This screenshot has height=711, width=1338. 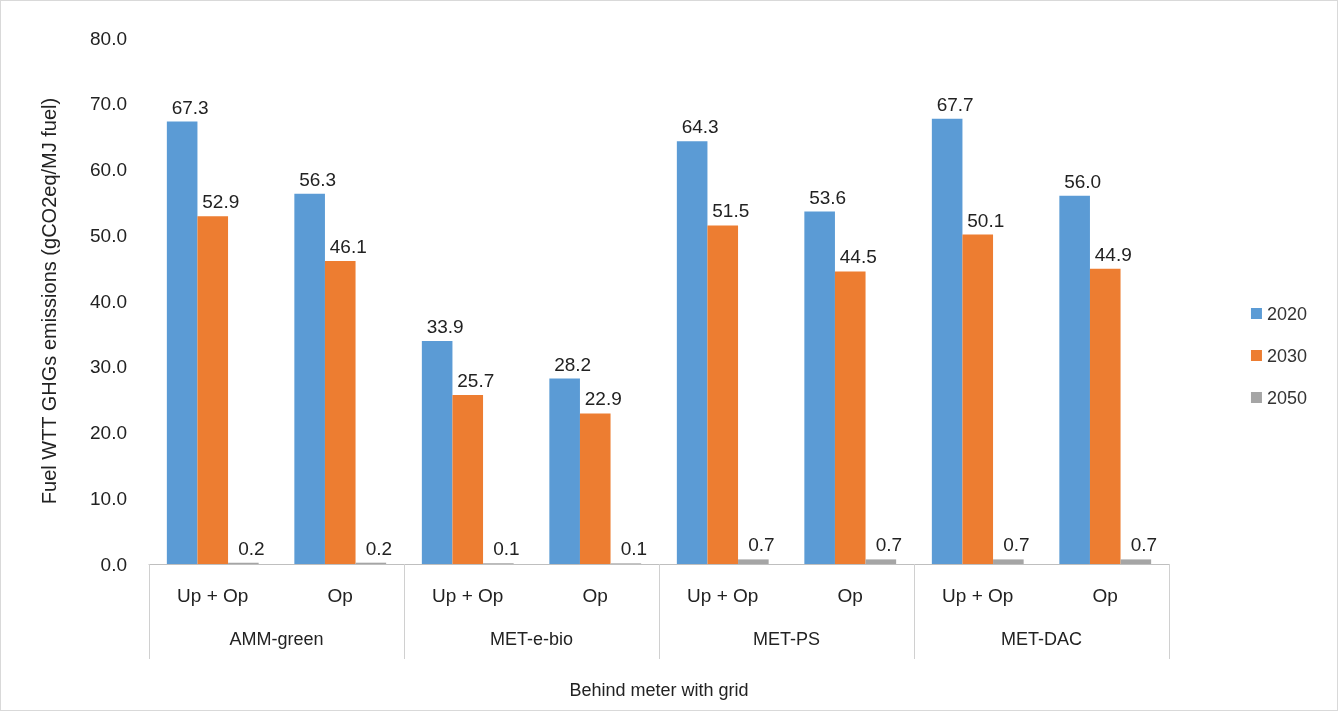 What do you see at coordinates (113, 564) in the screenshot?
I see `y-tick-label: 0.0` at bounding box center [113, 564].